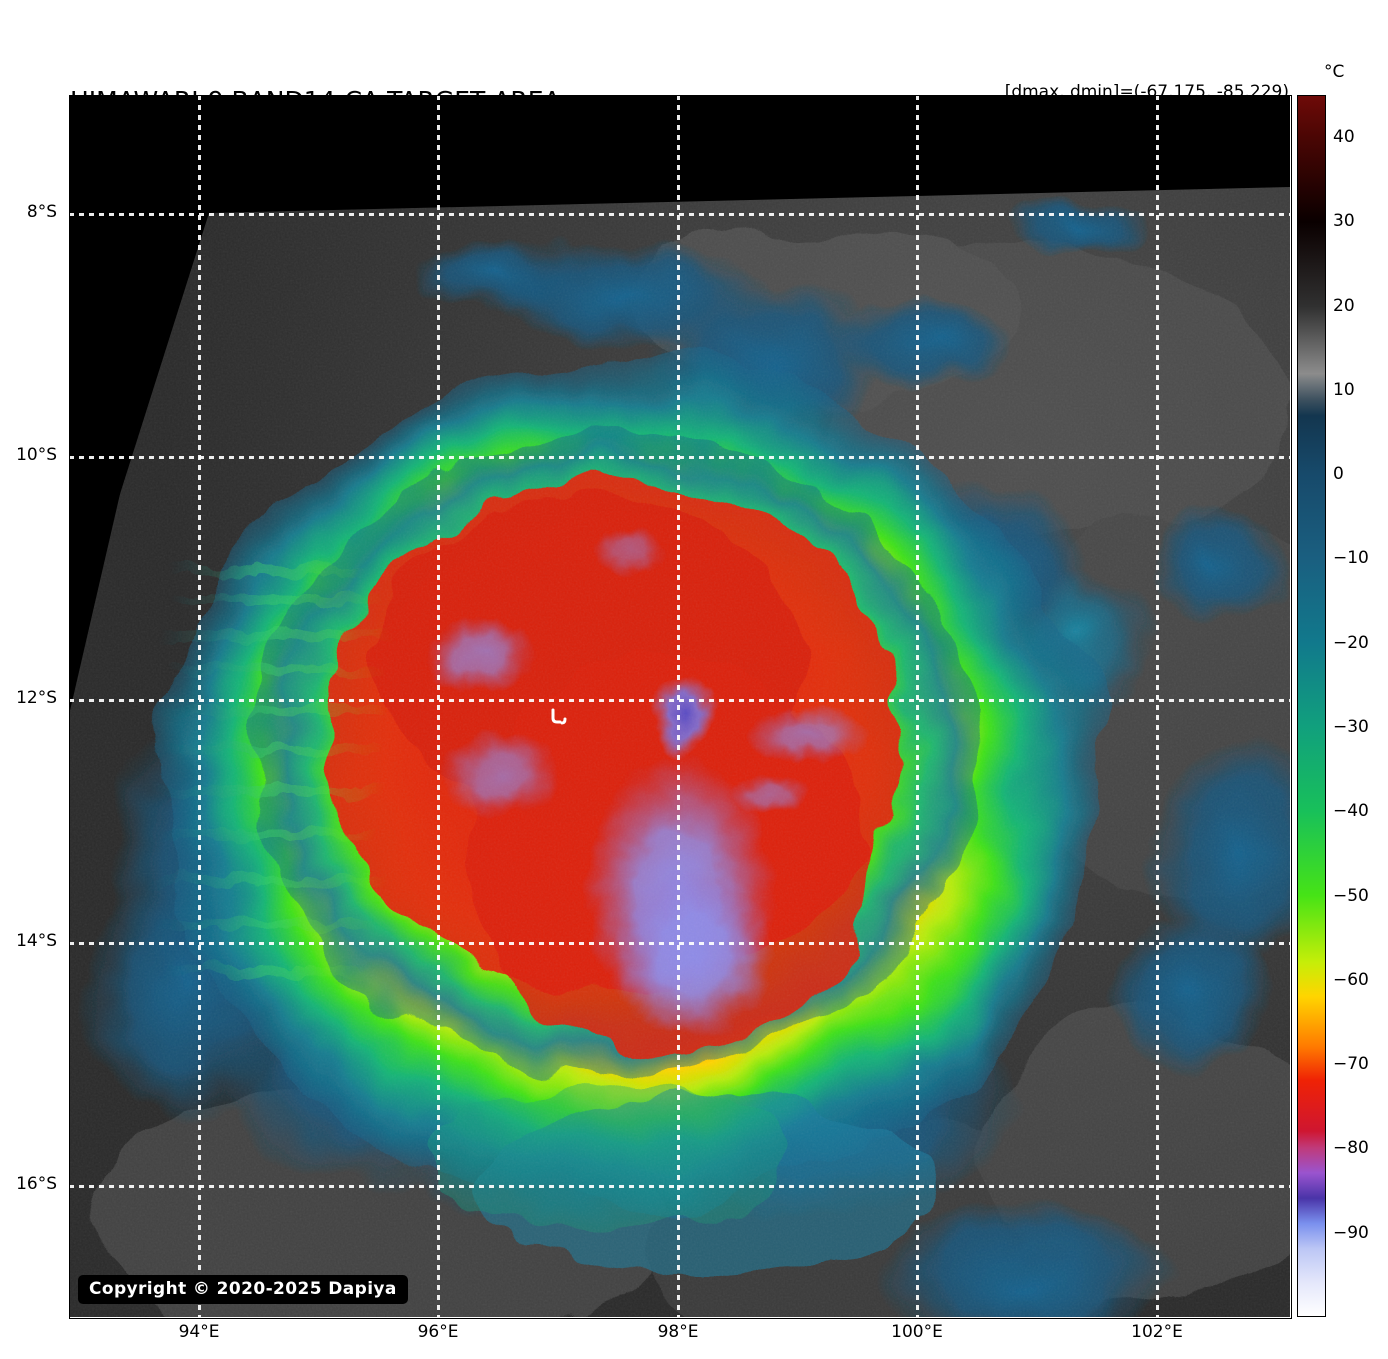 This screenshot has height=1359, width=1388. I want to click on ytick-10s-label: 10°S, so click(36, 455).